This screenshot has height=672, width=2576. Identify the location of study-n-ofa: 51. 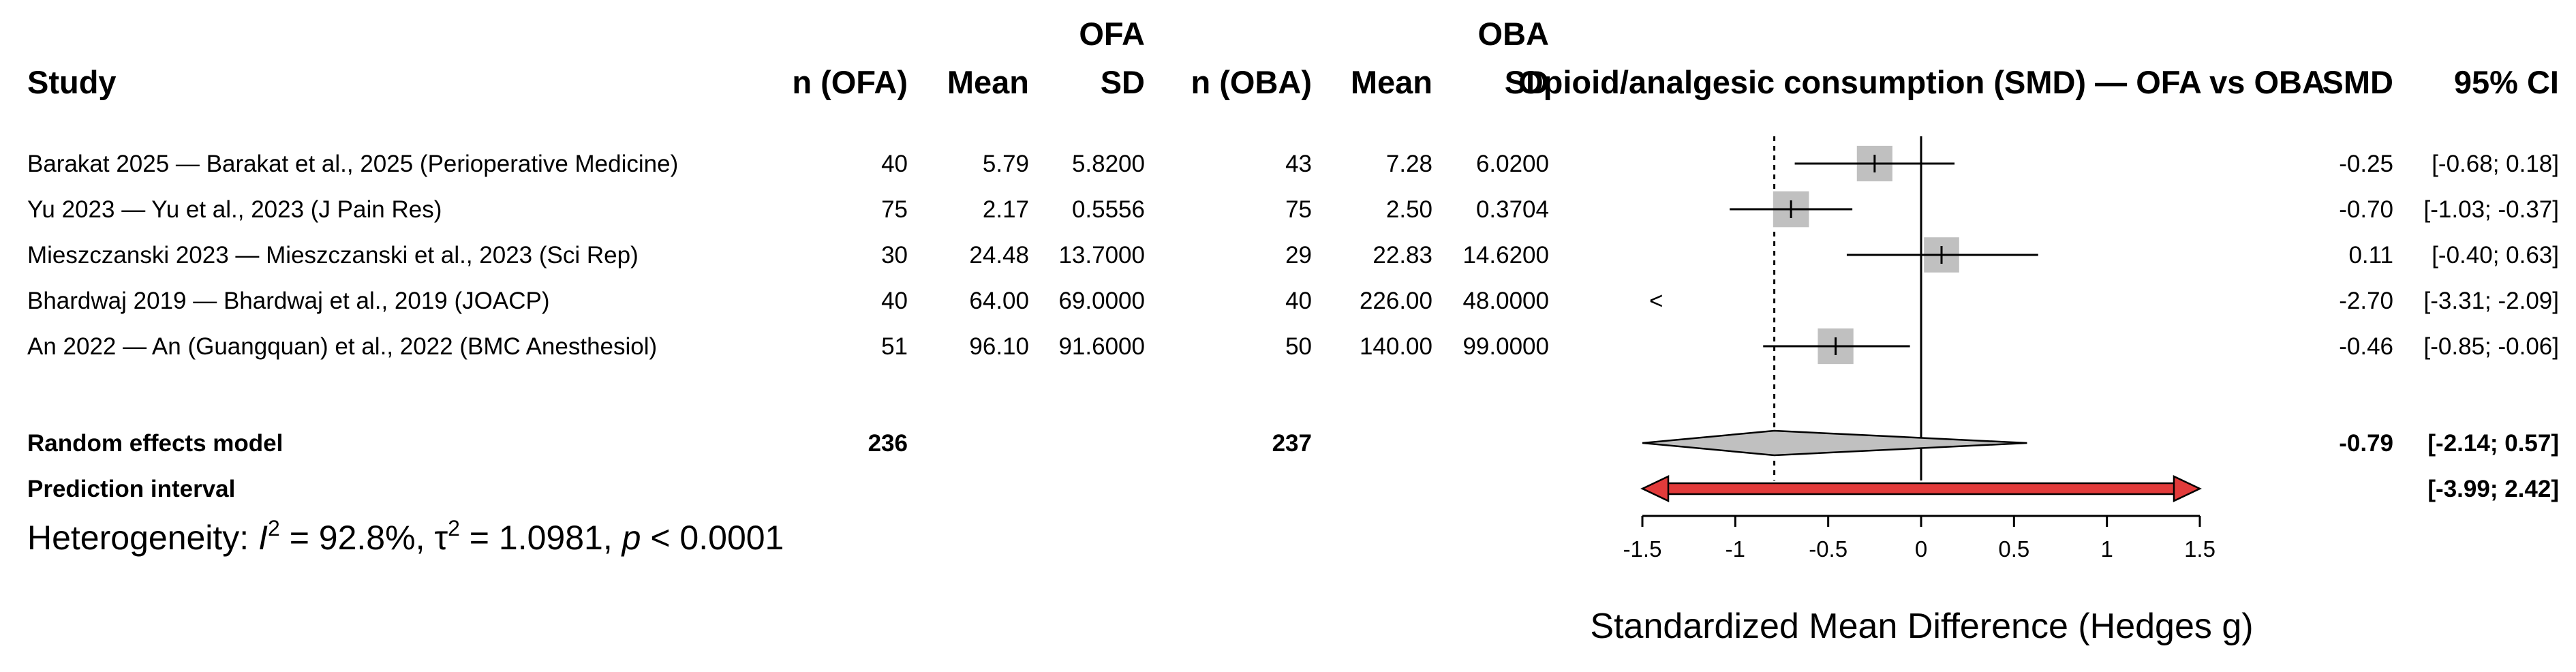
(894, 346).